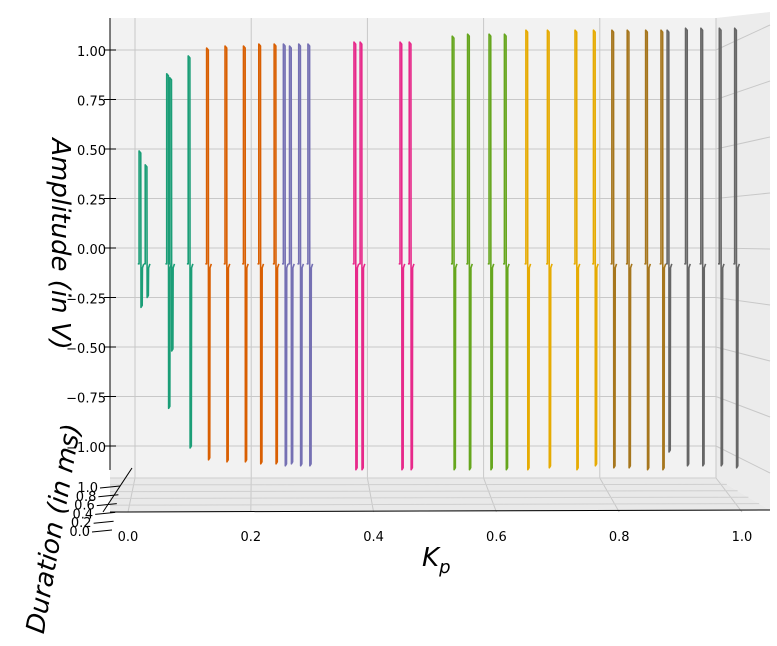 Image resolution: width=777 pixels, height=646 pixels. Describe the element at coordinates (83, 514) in the screenshot. I see `z-tick-label: 0.4` at that location.